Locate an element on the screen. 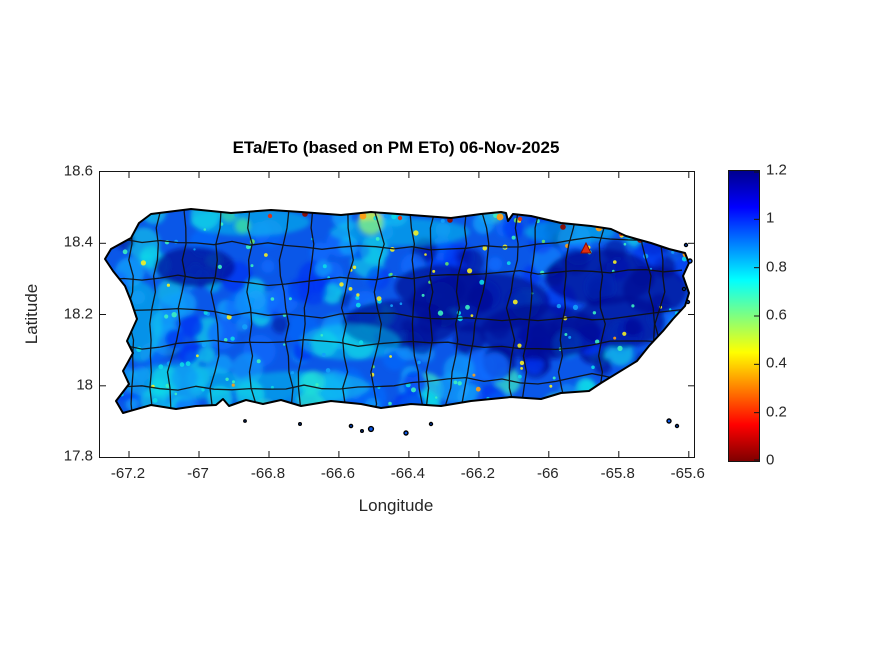  y-tick-label: 18.2 is located at coordinates (78, 313).